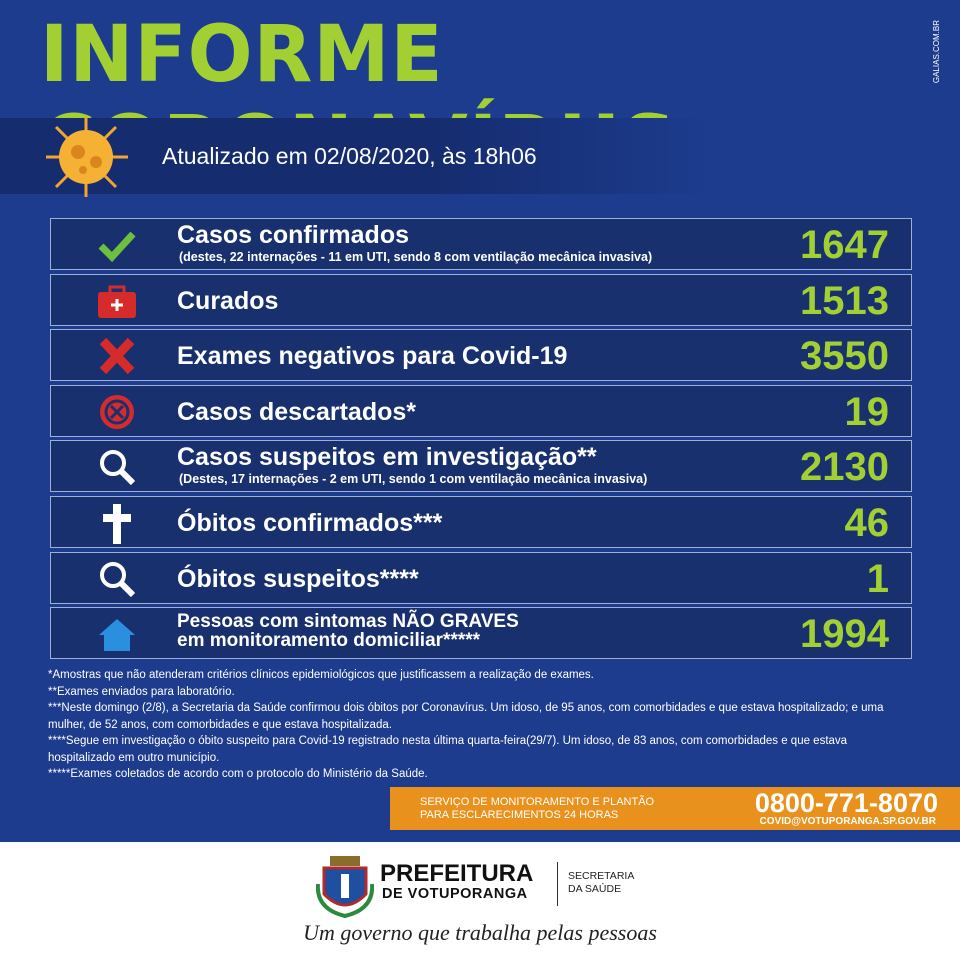  What do you see at coordinates (480, 932) in the screenshot?
I see `slogan: Um governo que trabalha pelas pessoas` at bounding box center [480, 932].